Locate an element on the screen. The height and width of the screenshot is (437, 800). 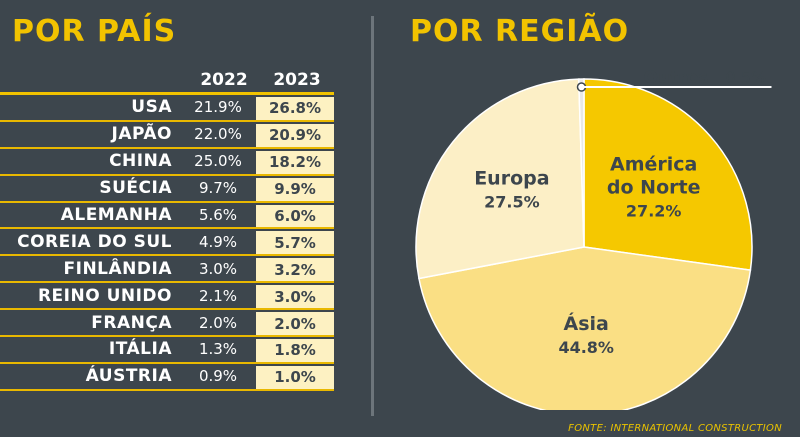
value-2022: 9.7% is located at coordinates (218, 188).